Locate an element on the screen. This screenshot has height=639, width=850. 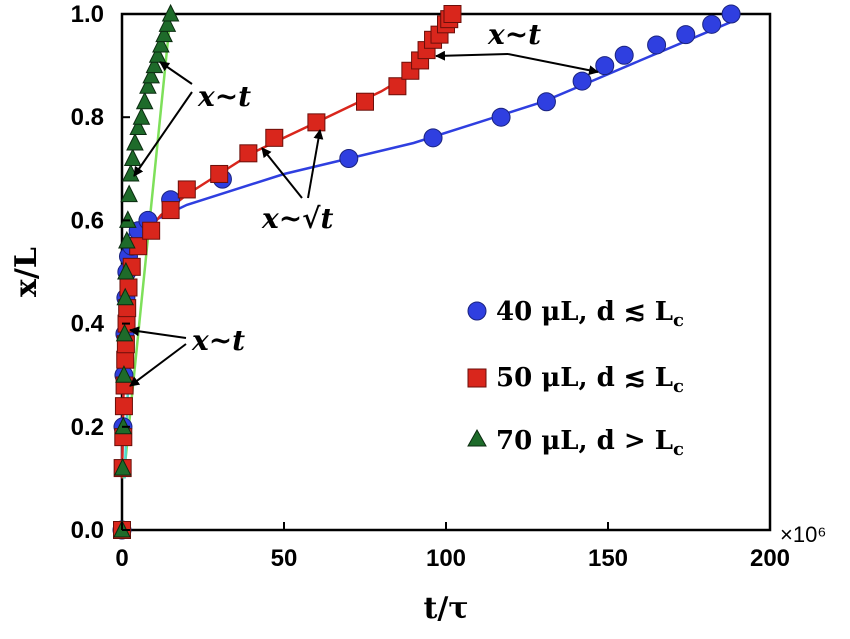
legend-label: 50 μL, d ≲ Lc is located at coordinates (590, 380).